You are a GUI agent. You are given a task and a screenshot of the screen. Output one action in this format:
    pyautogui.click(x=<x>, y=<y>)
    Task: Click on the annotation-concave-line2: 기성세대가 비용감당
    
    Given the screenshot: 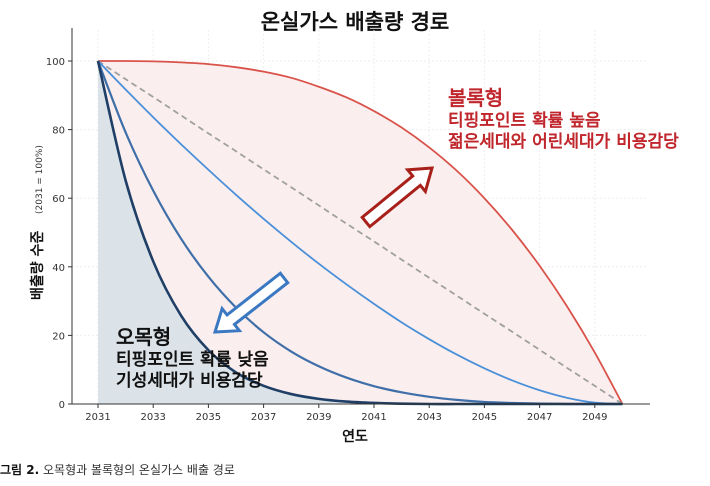 What is the action you would take?
    pyautogui.click(x=189, y=381)
    